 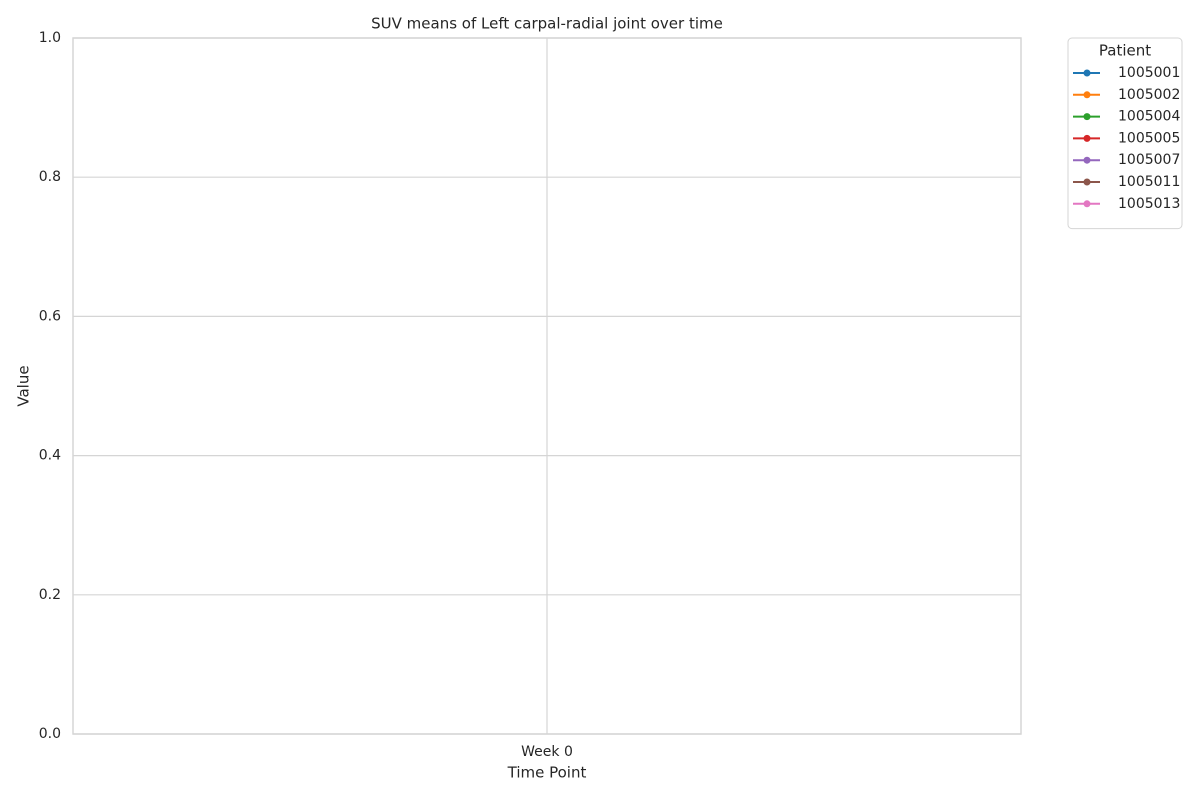 I want to click on y-tick-label: 0.6, so click(x=50, y=316).